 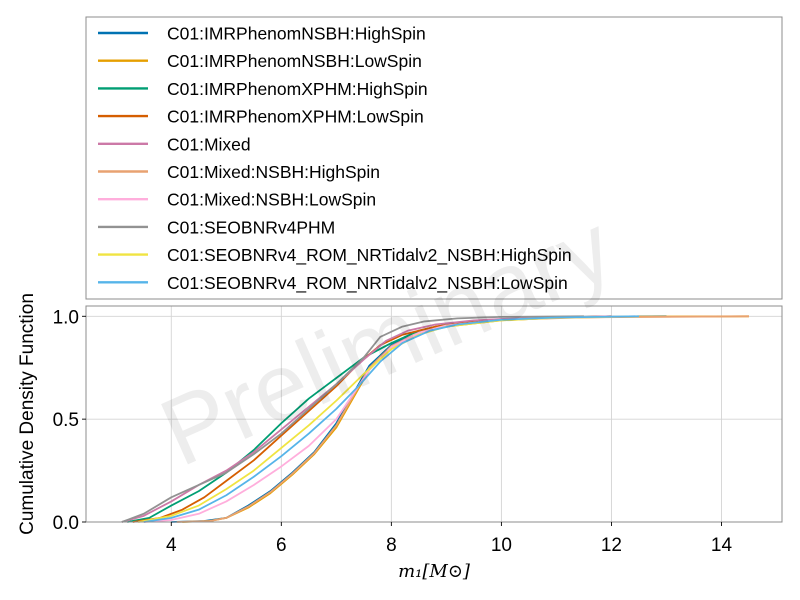 What do you see at coordinates (66, 523) in the screenshot?
I see `y-tick-label: 0.0` at bounding box center [66, 523].